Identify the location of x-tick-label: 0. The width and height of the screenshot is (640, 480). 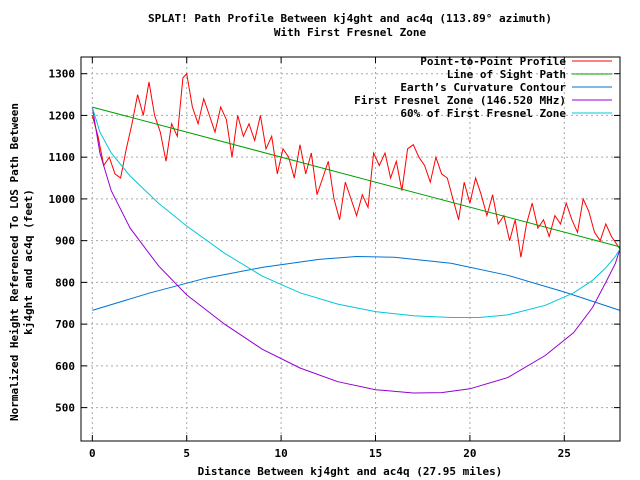
(92, 453).